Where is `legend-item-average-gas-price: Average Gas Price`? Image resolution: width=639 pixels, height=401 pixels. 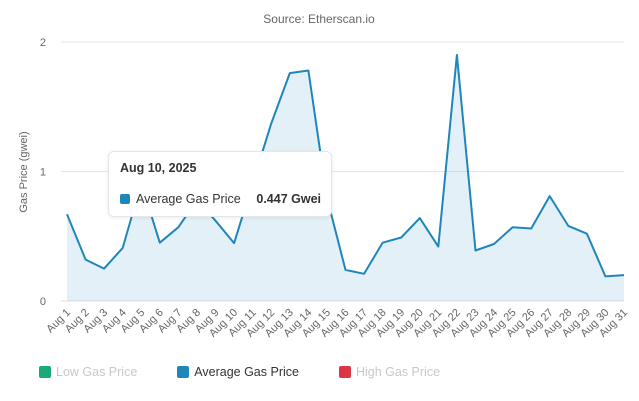
legend-item-average-gas-price: Average Gas Price is located at coordinates (238, 372).